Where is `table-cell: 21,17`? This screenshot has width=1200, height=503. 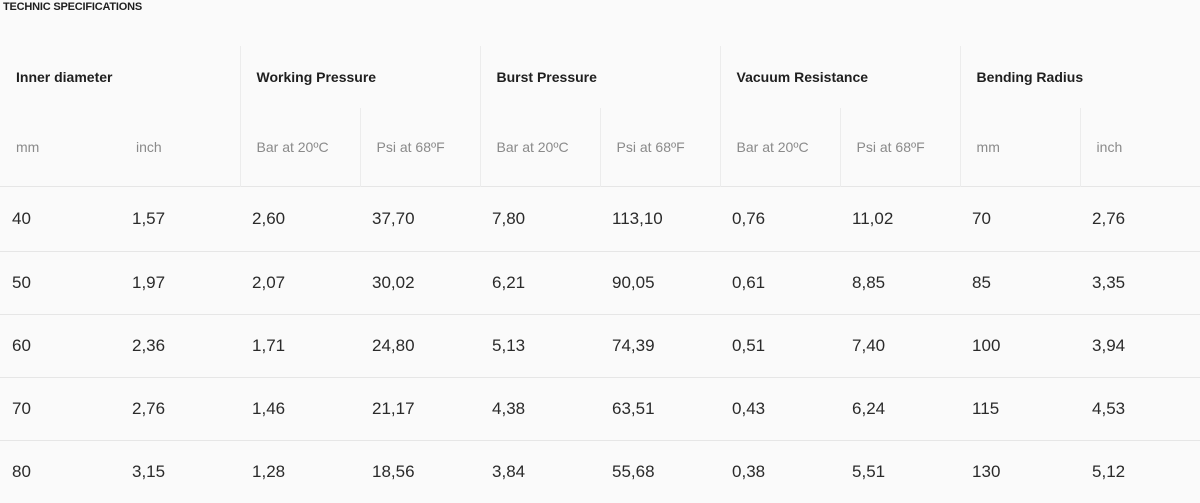 table-cell: 21,17 is located at coordinates (420, 409).